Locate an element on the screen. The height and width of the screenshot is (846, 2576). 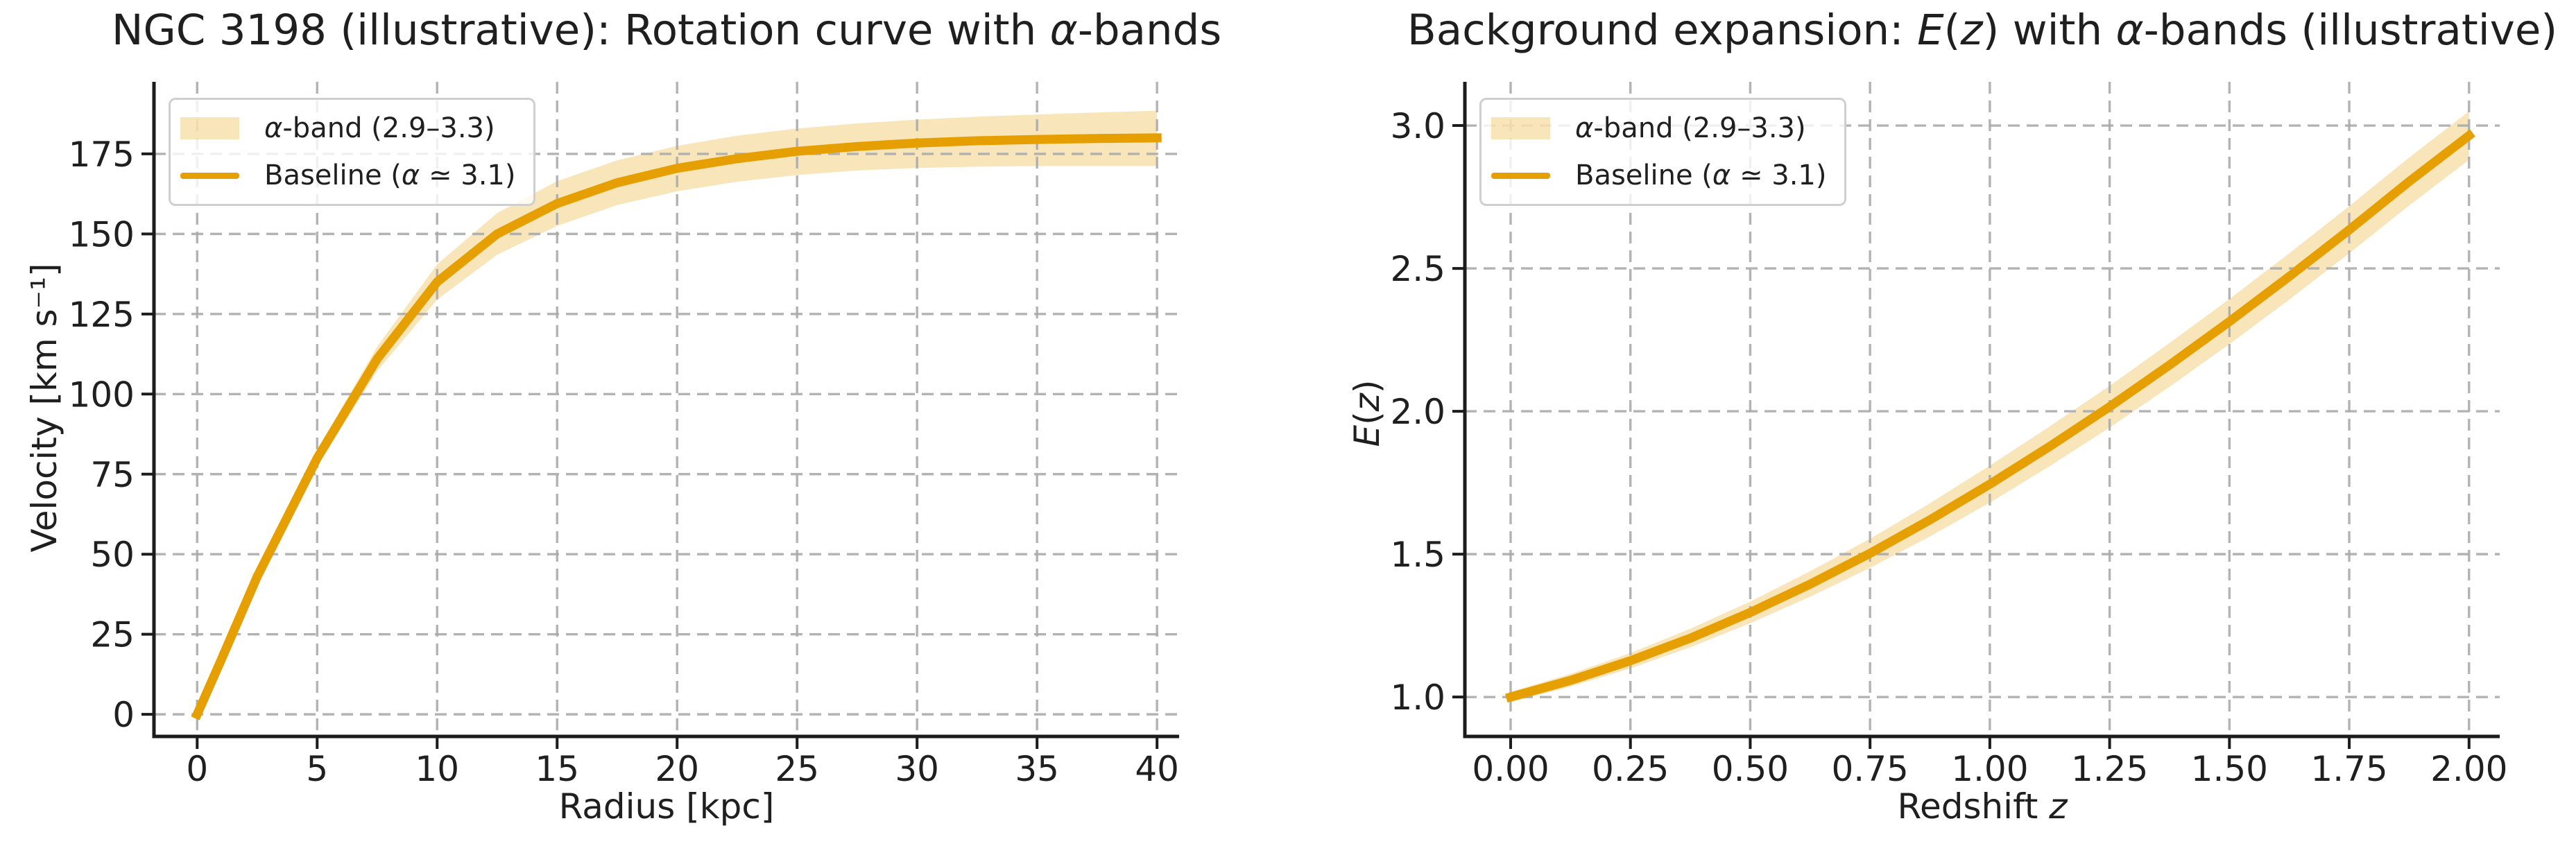
text-segment: -bands (illustrative) is located at coordinates (2350, 31).